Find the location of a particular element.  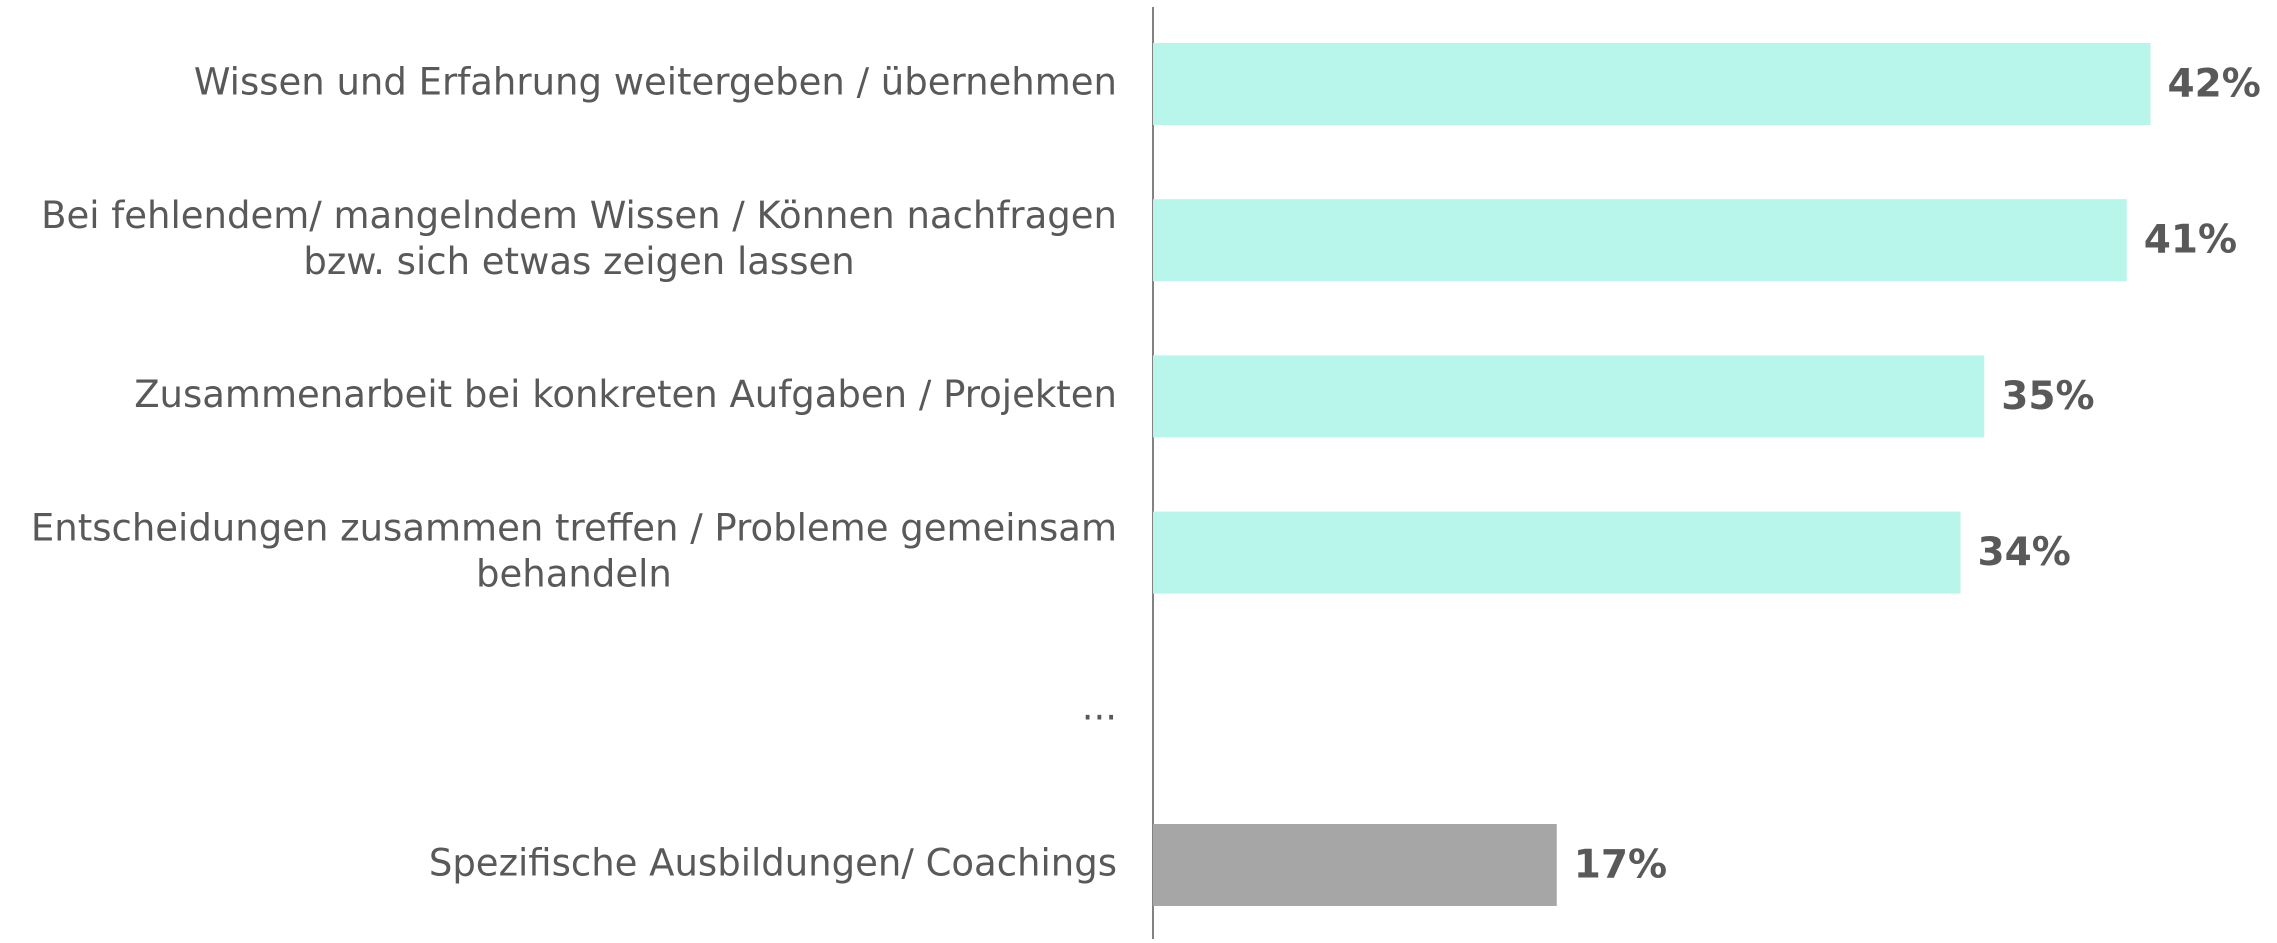

value-label: 42% is located at coordinates (2214, 84).